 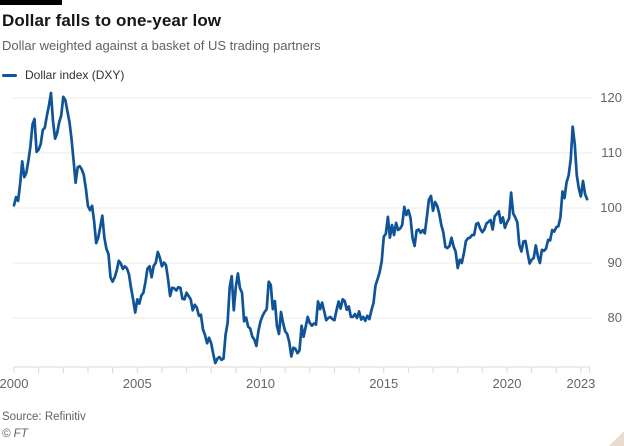 What do you see at coordinates (75, 75) in the screenshot?
I see `legend-label: Dollar index (DXY)` at bounding box center [75, 75].